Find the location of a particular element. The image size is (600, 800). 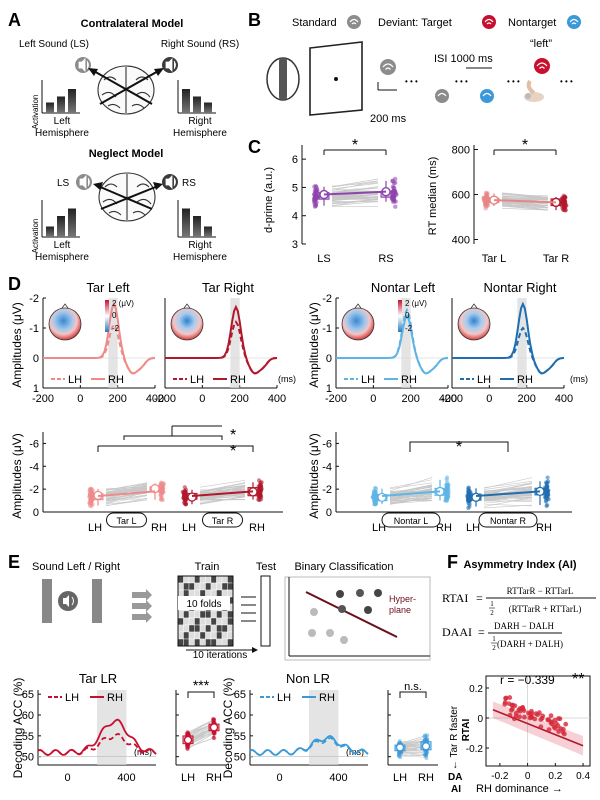

ls-label: LS is located at coordinates (63, 183).